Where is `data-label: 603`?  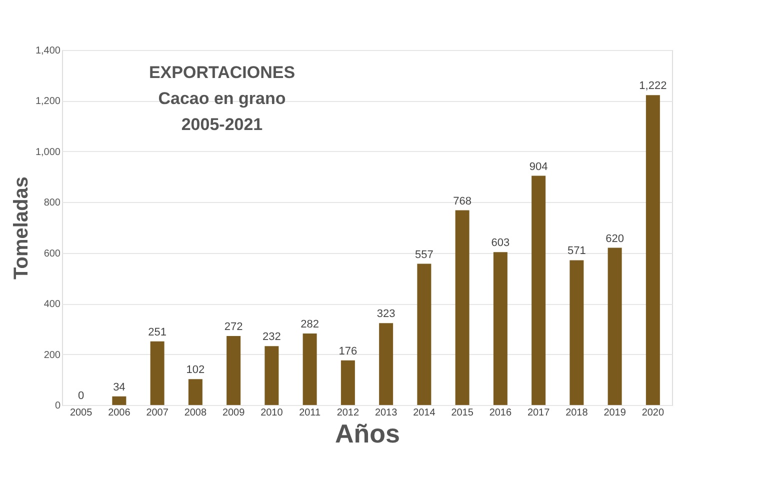 data-label: 603 is located at coordinates (500, 243).